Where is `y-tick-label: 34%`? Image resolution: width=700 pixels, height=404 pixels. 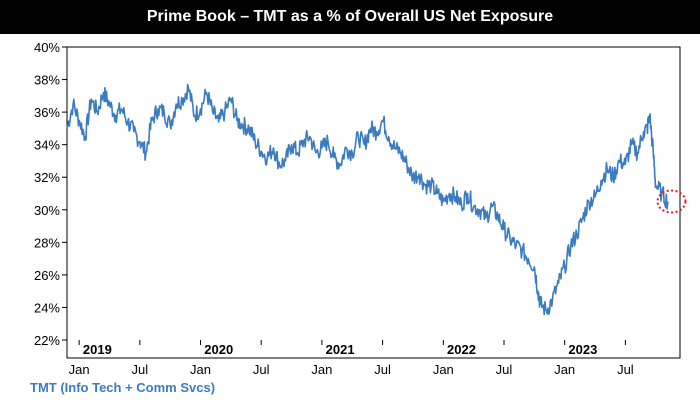 y-tick-label: 34% is located at coordinates (47, 145).